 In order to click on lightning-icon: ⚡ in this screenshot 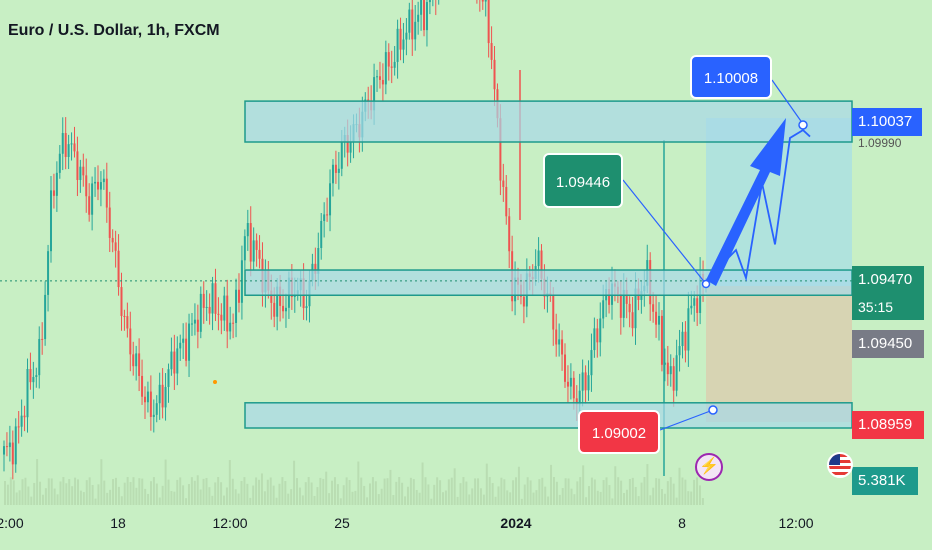, I will do `click(709, 467)`.